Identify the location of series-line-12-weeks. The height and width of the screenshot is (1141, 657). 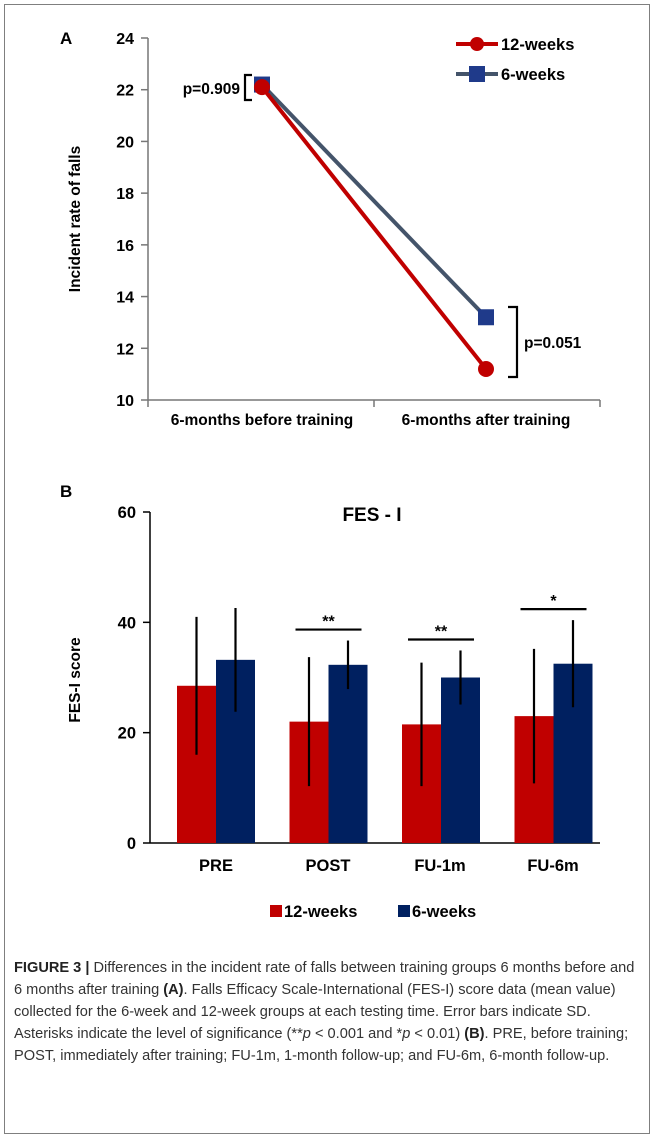
(374, 228).